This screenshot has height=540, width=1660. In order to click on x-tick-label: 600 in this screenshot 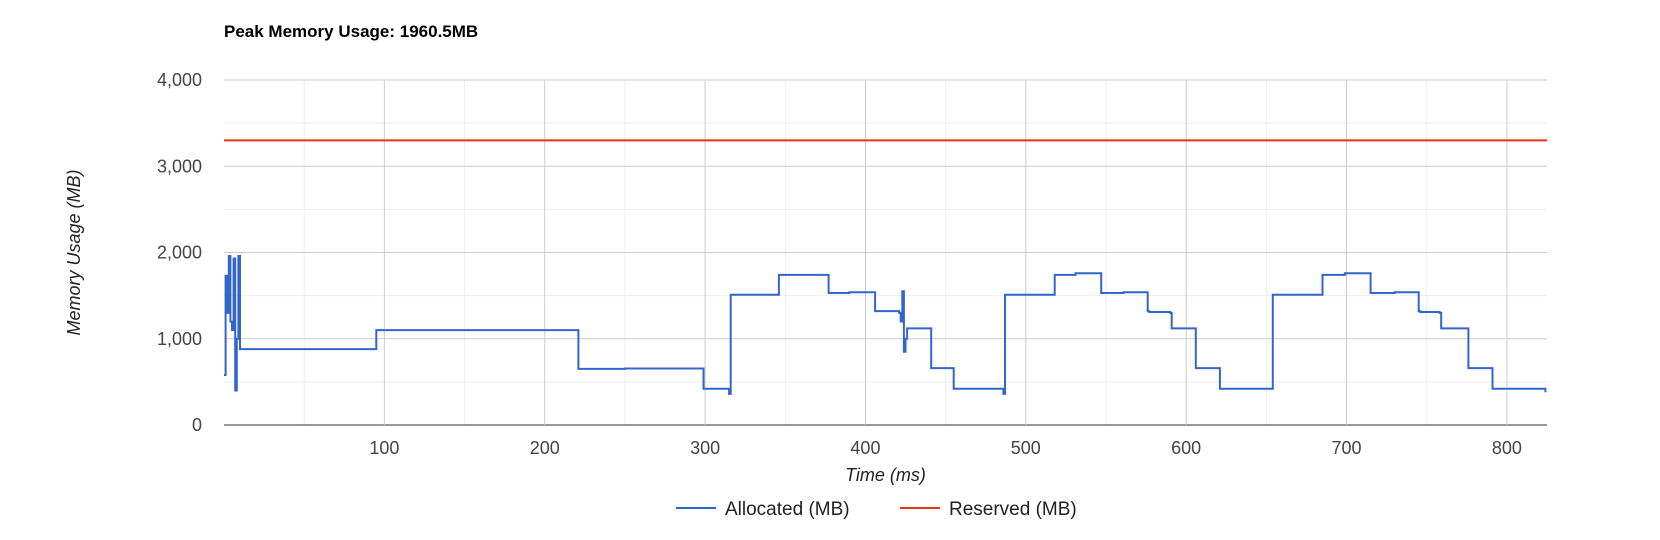, I will do `click(1186, 448)`.